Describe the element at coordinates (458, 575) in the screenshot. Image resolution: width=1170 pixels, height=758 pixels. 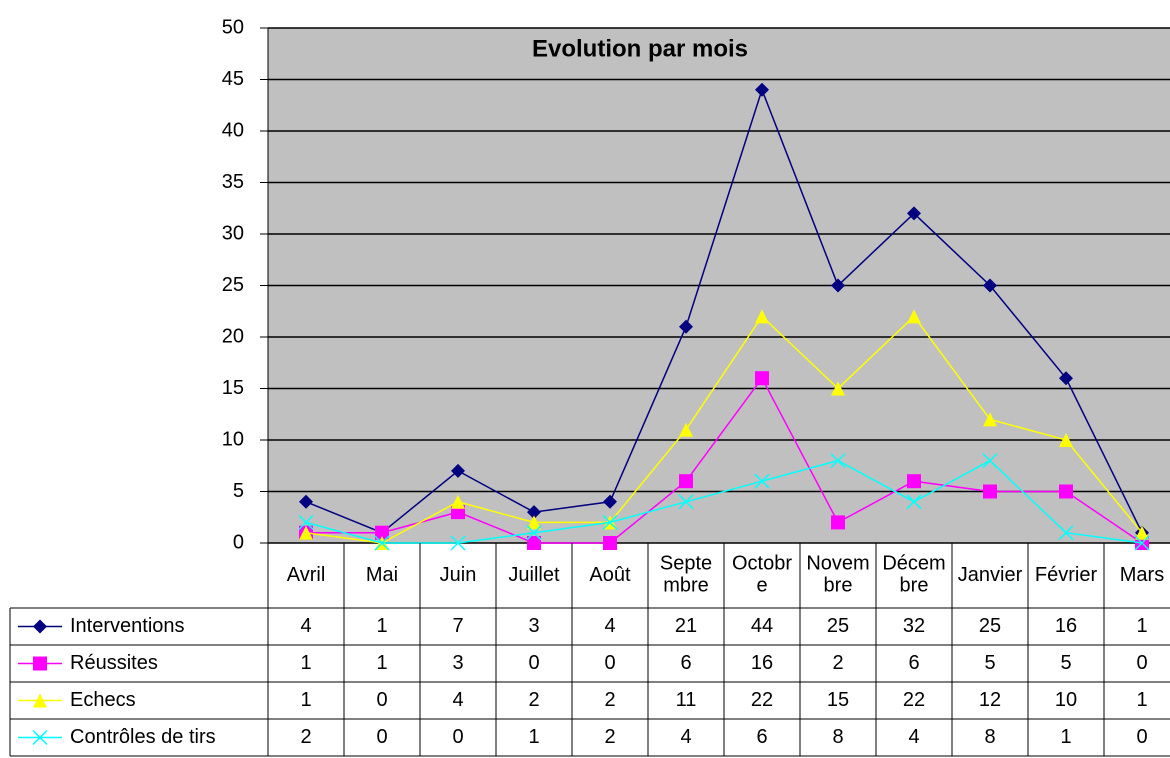
I see `category-label: Juin` at that location.